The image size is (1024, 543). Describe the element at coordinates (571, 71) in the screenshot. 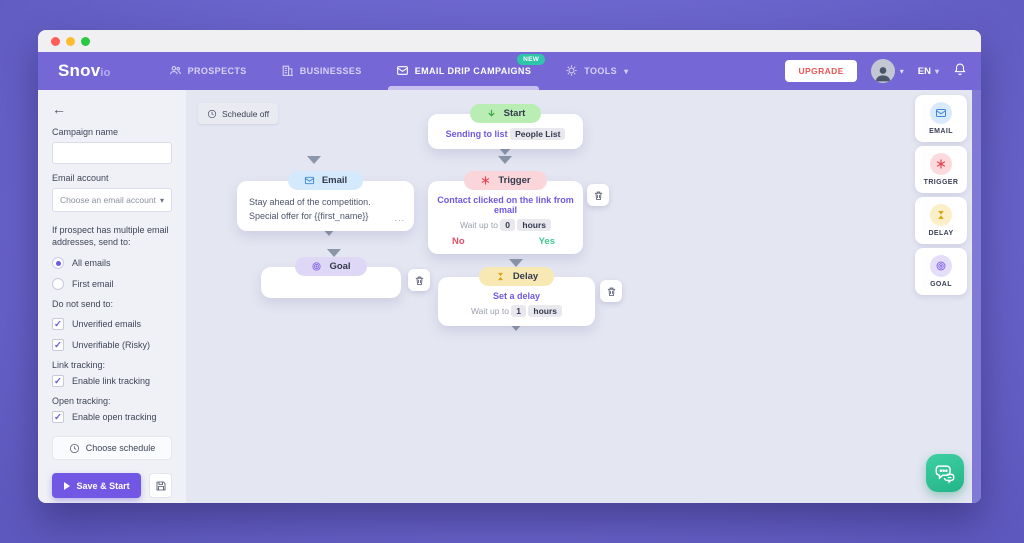

I see `gear-icon` at that location.